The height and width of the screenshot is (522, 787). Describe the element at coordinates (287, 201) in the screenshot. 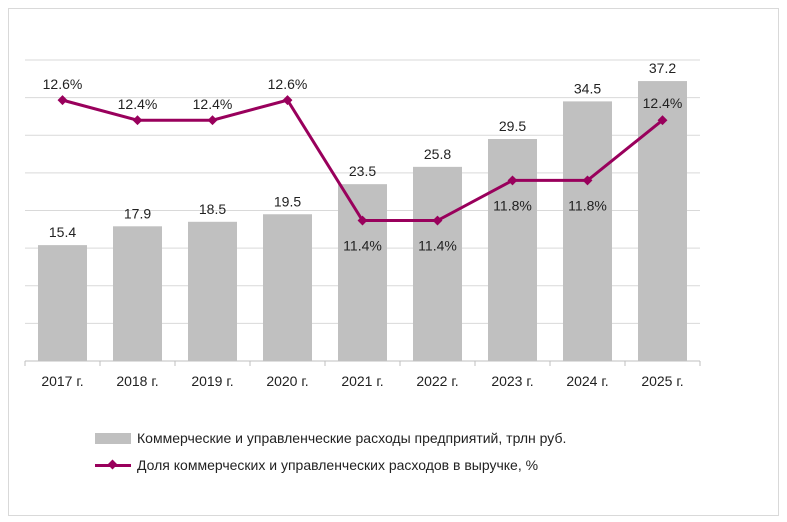

I see `bar-data-label: 19.5` at that location.